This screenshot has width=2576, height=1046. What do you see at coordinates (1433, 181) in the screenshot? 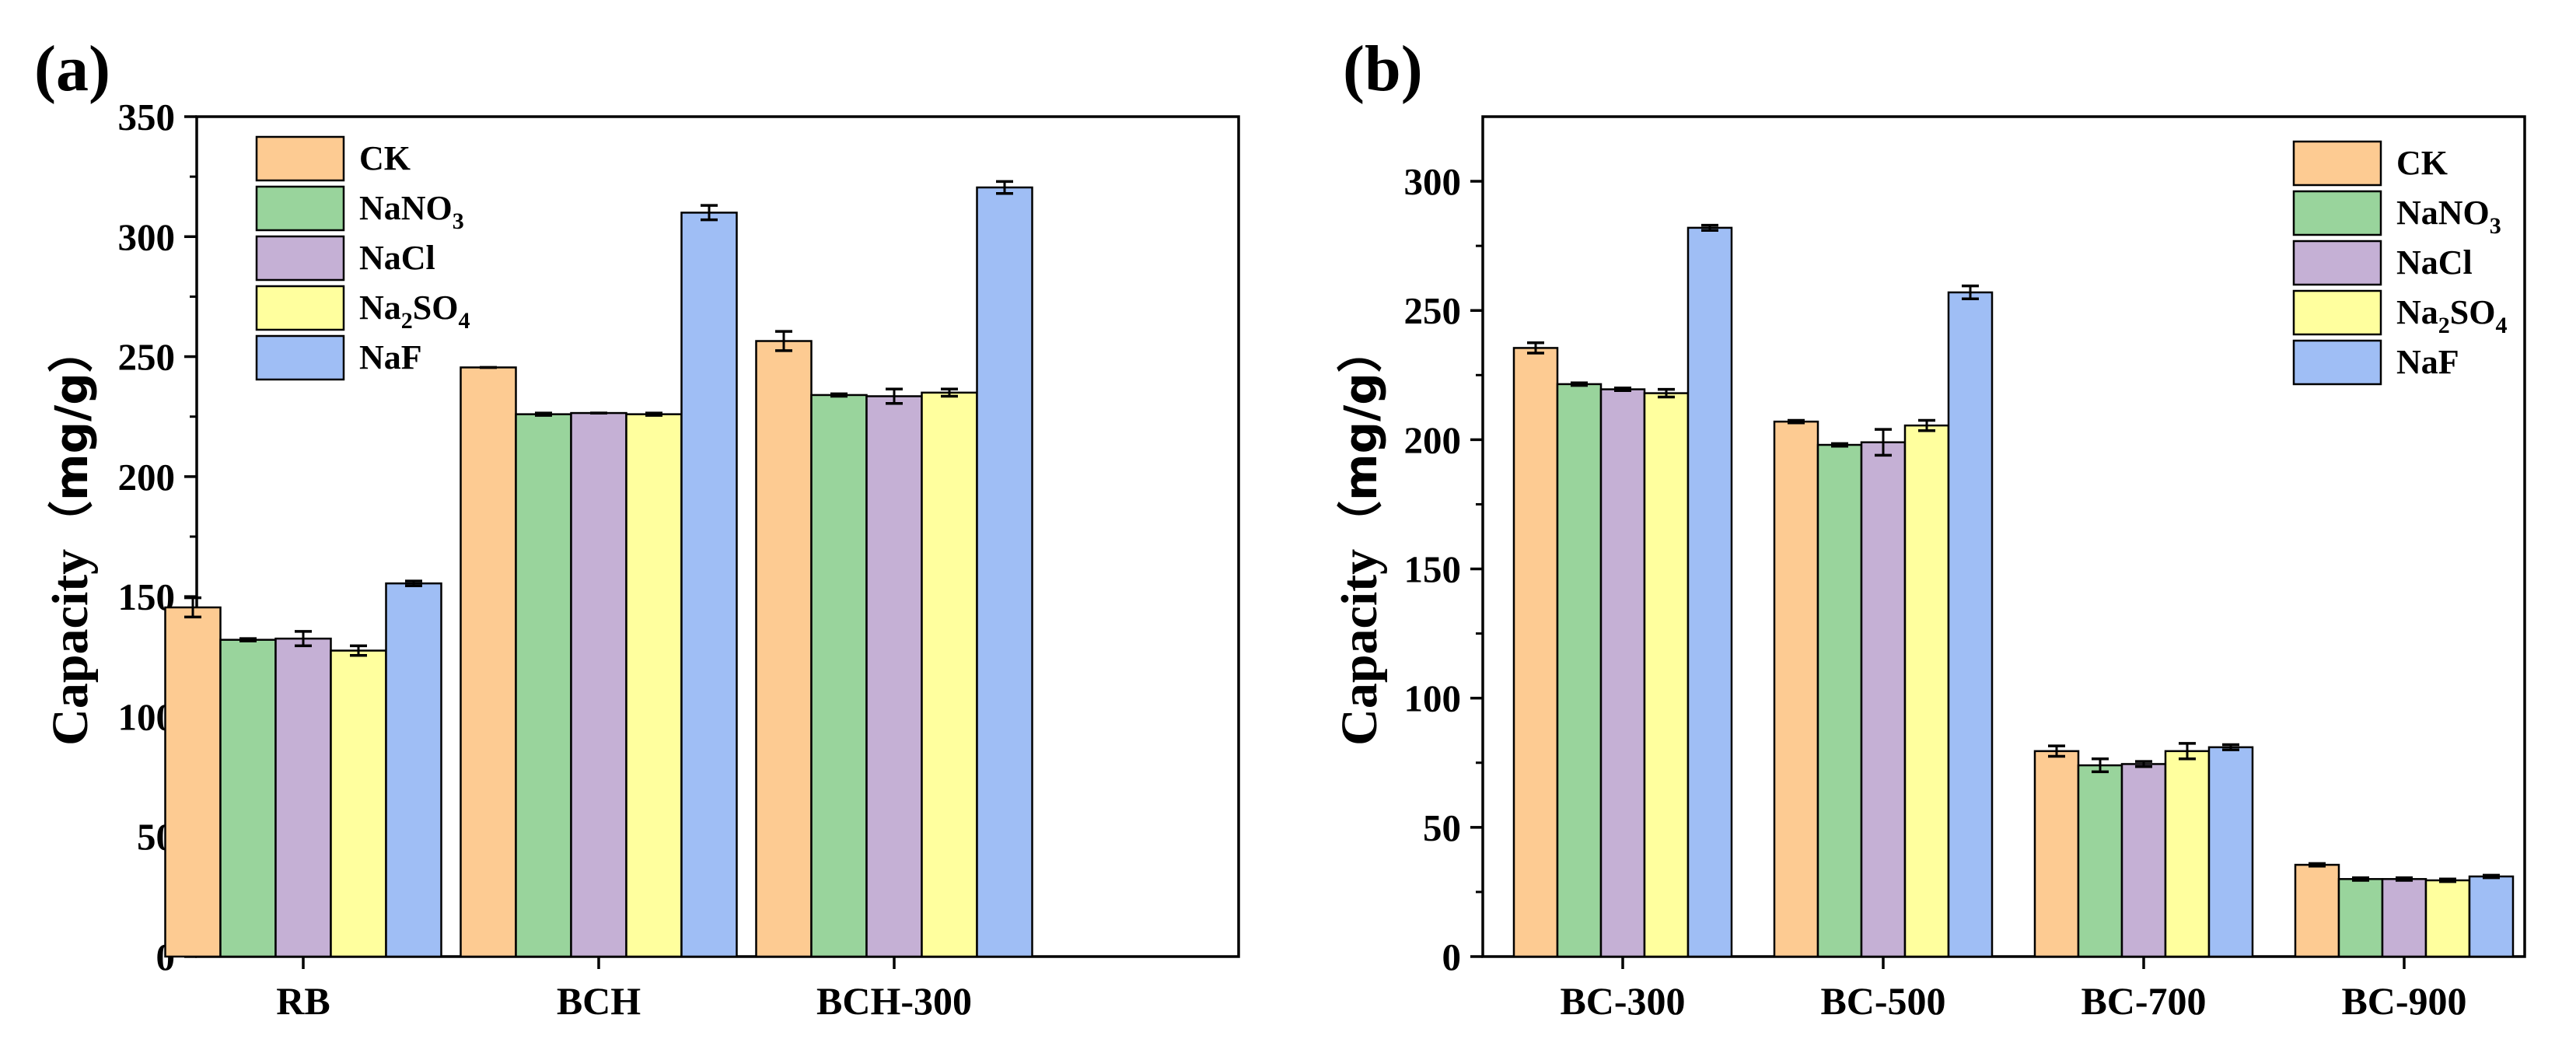
I see `panel-b-y-tick-label: 300` at bounding box center [1433, 181].